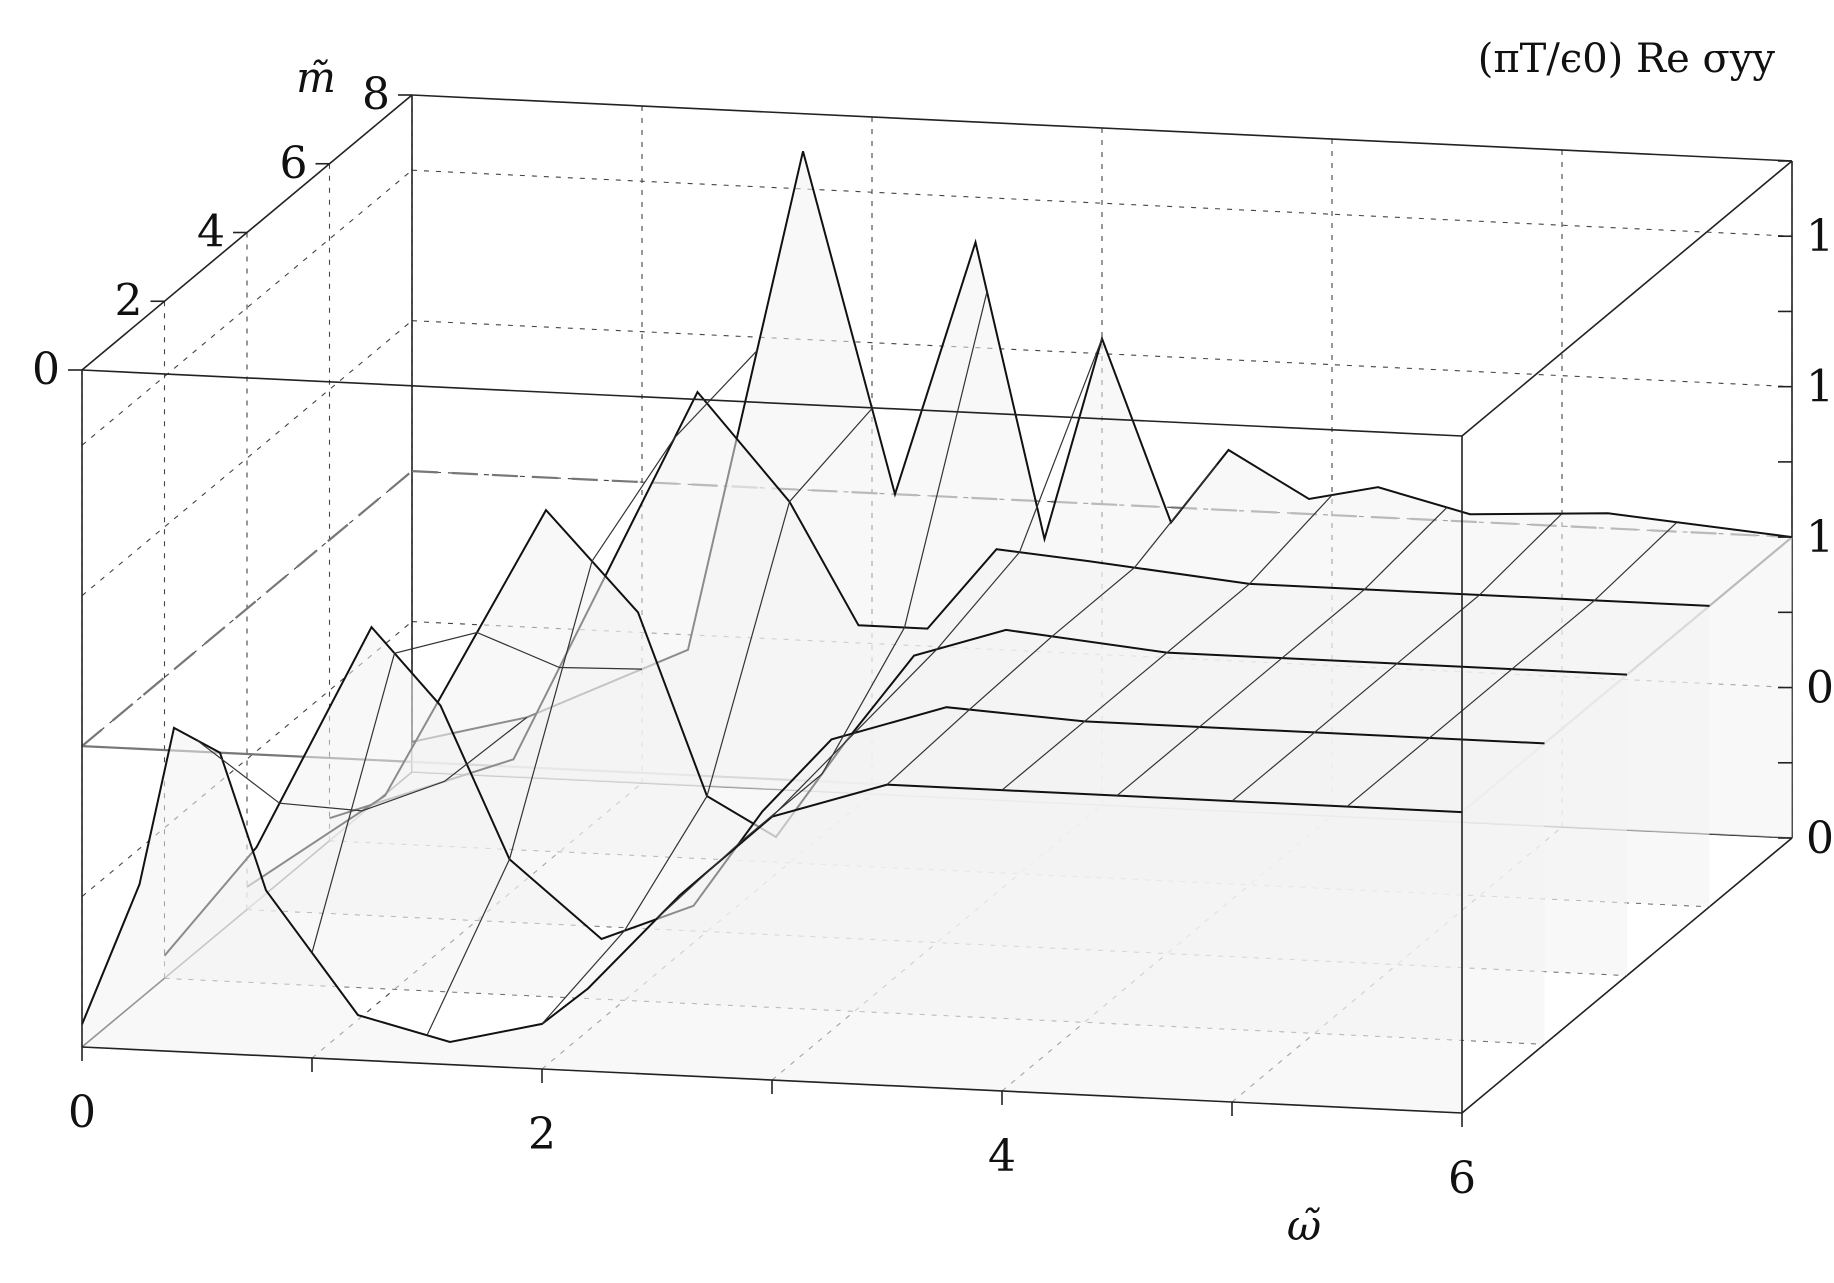 The image size is (1834, 1283). Describe the element at coordinates (247, 608) in the screenshot. I see `reference-plane-edge` at that location.